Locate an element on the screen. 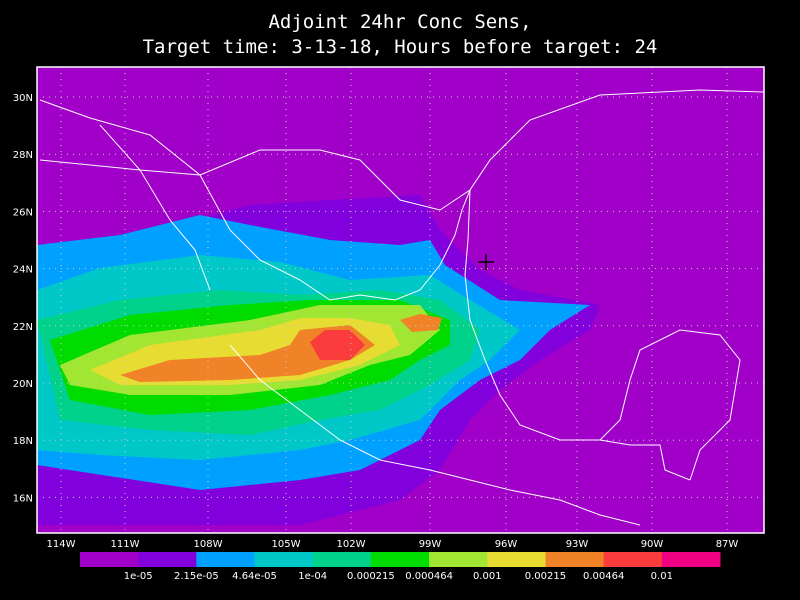  colorbar-label: 0.01 is located at coordinates (662, 576).